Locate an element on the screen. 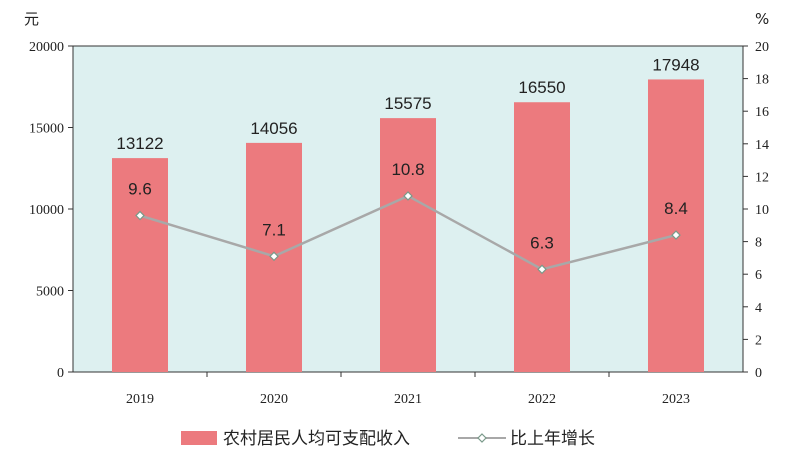  x-axis-tick-label: 2022 is located at coordinates (542, 399).